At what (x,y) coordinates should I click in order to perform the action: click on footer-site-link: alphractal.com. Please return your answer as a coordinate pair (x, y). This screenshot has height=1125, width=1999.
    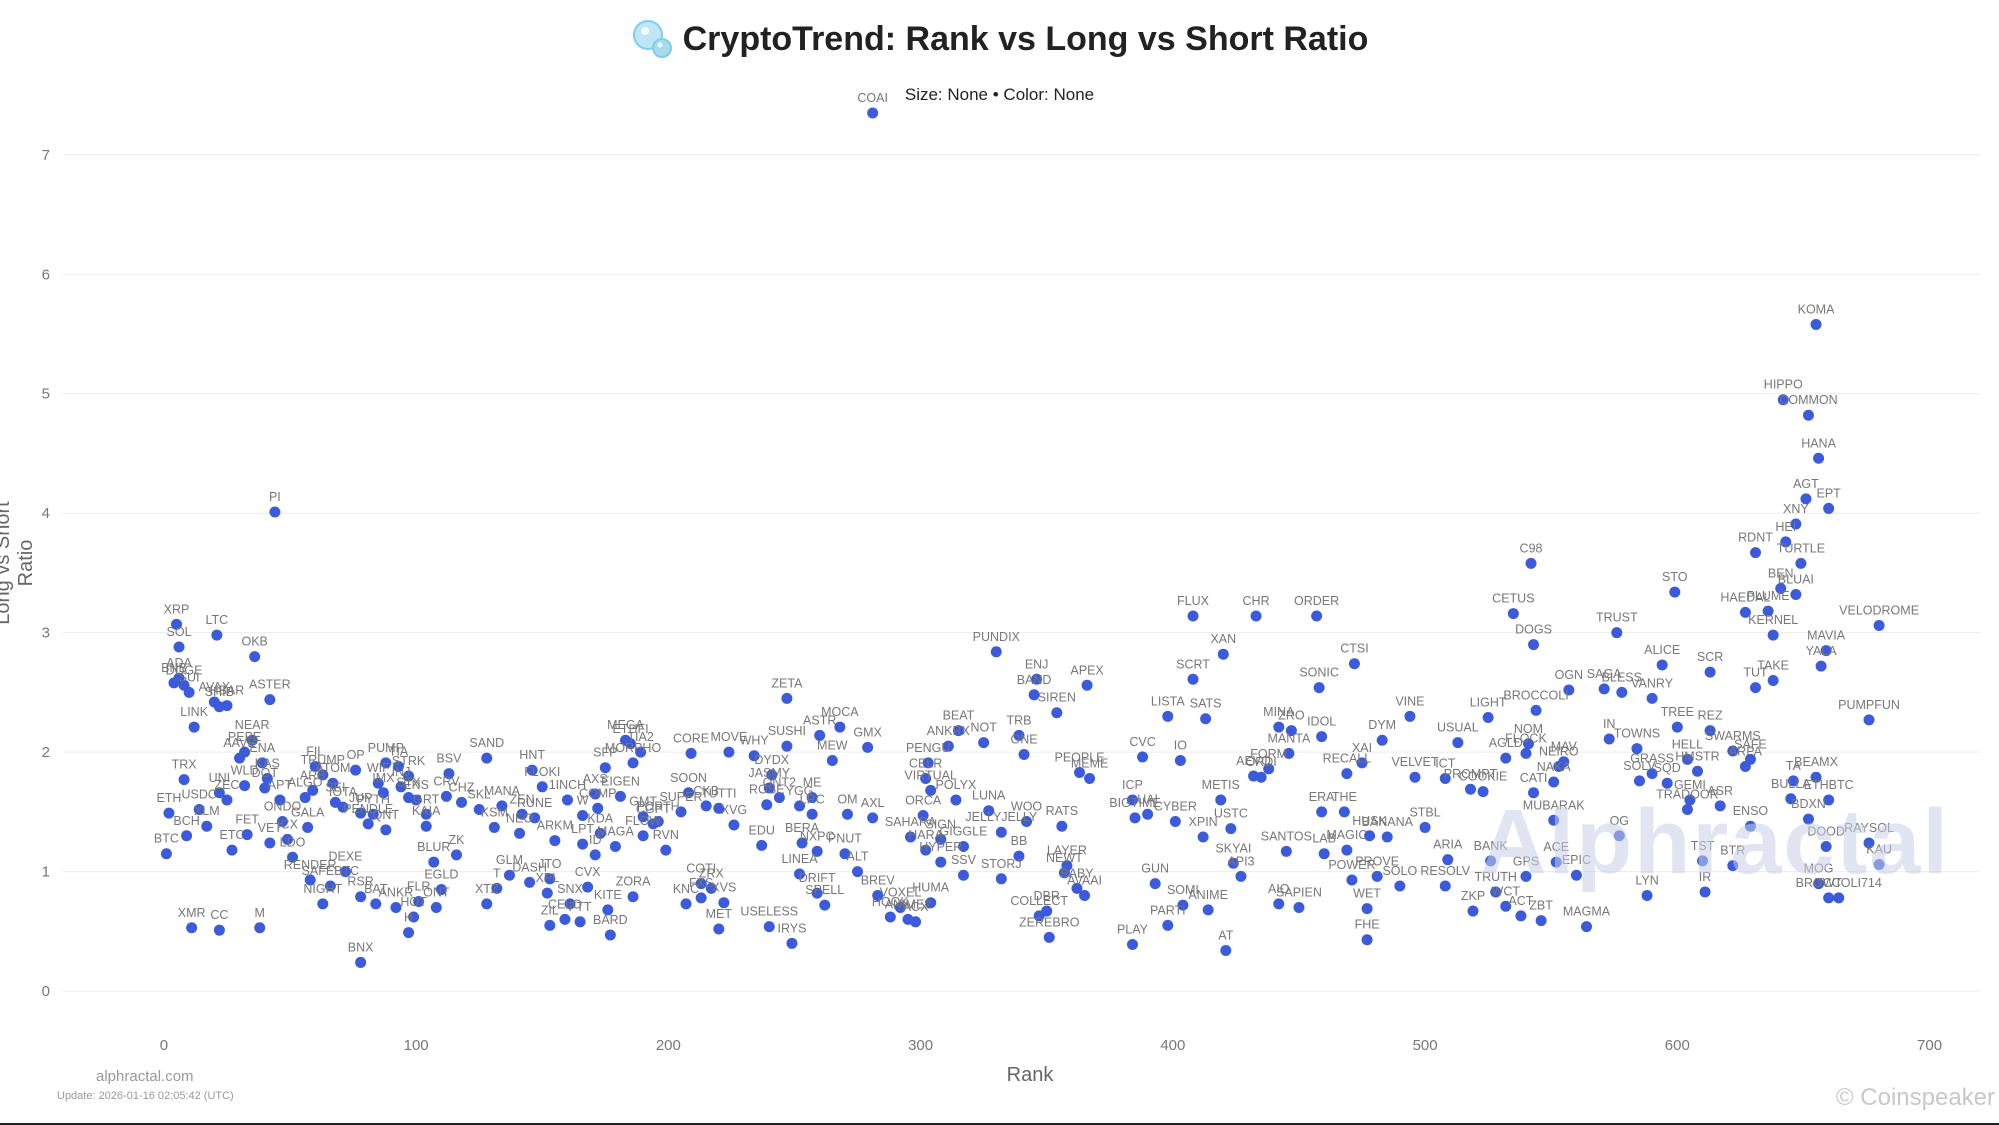
    Looking at the image, I should click on (145, 1076).